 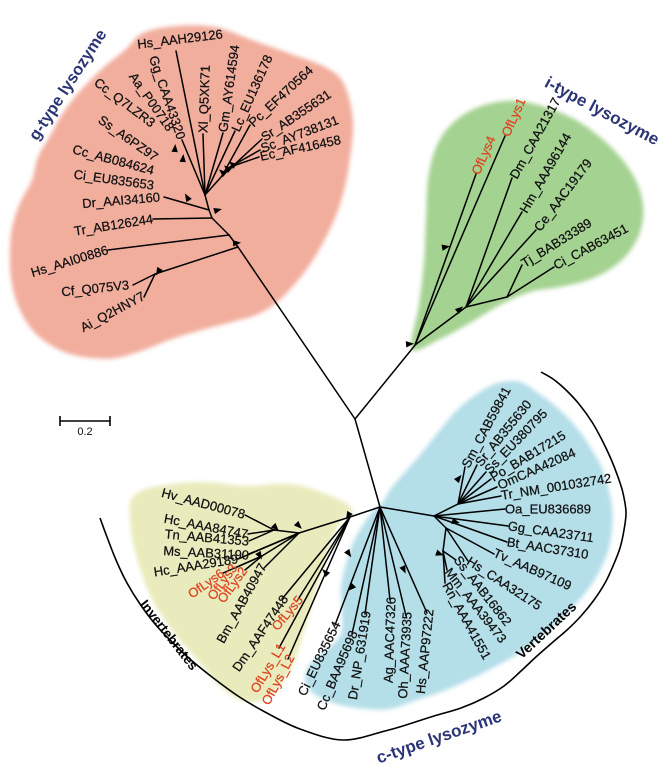 What do you see at coordinates (405, 655) in the screenshot?
I see `svg-text: Oh_AAA73935` at bounding box center [405, 655].